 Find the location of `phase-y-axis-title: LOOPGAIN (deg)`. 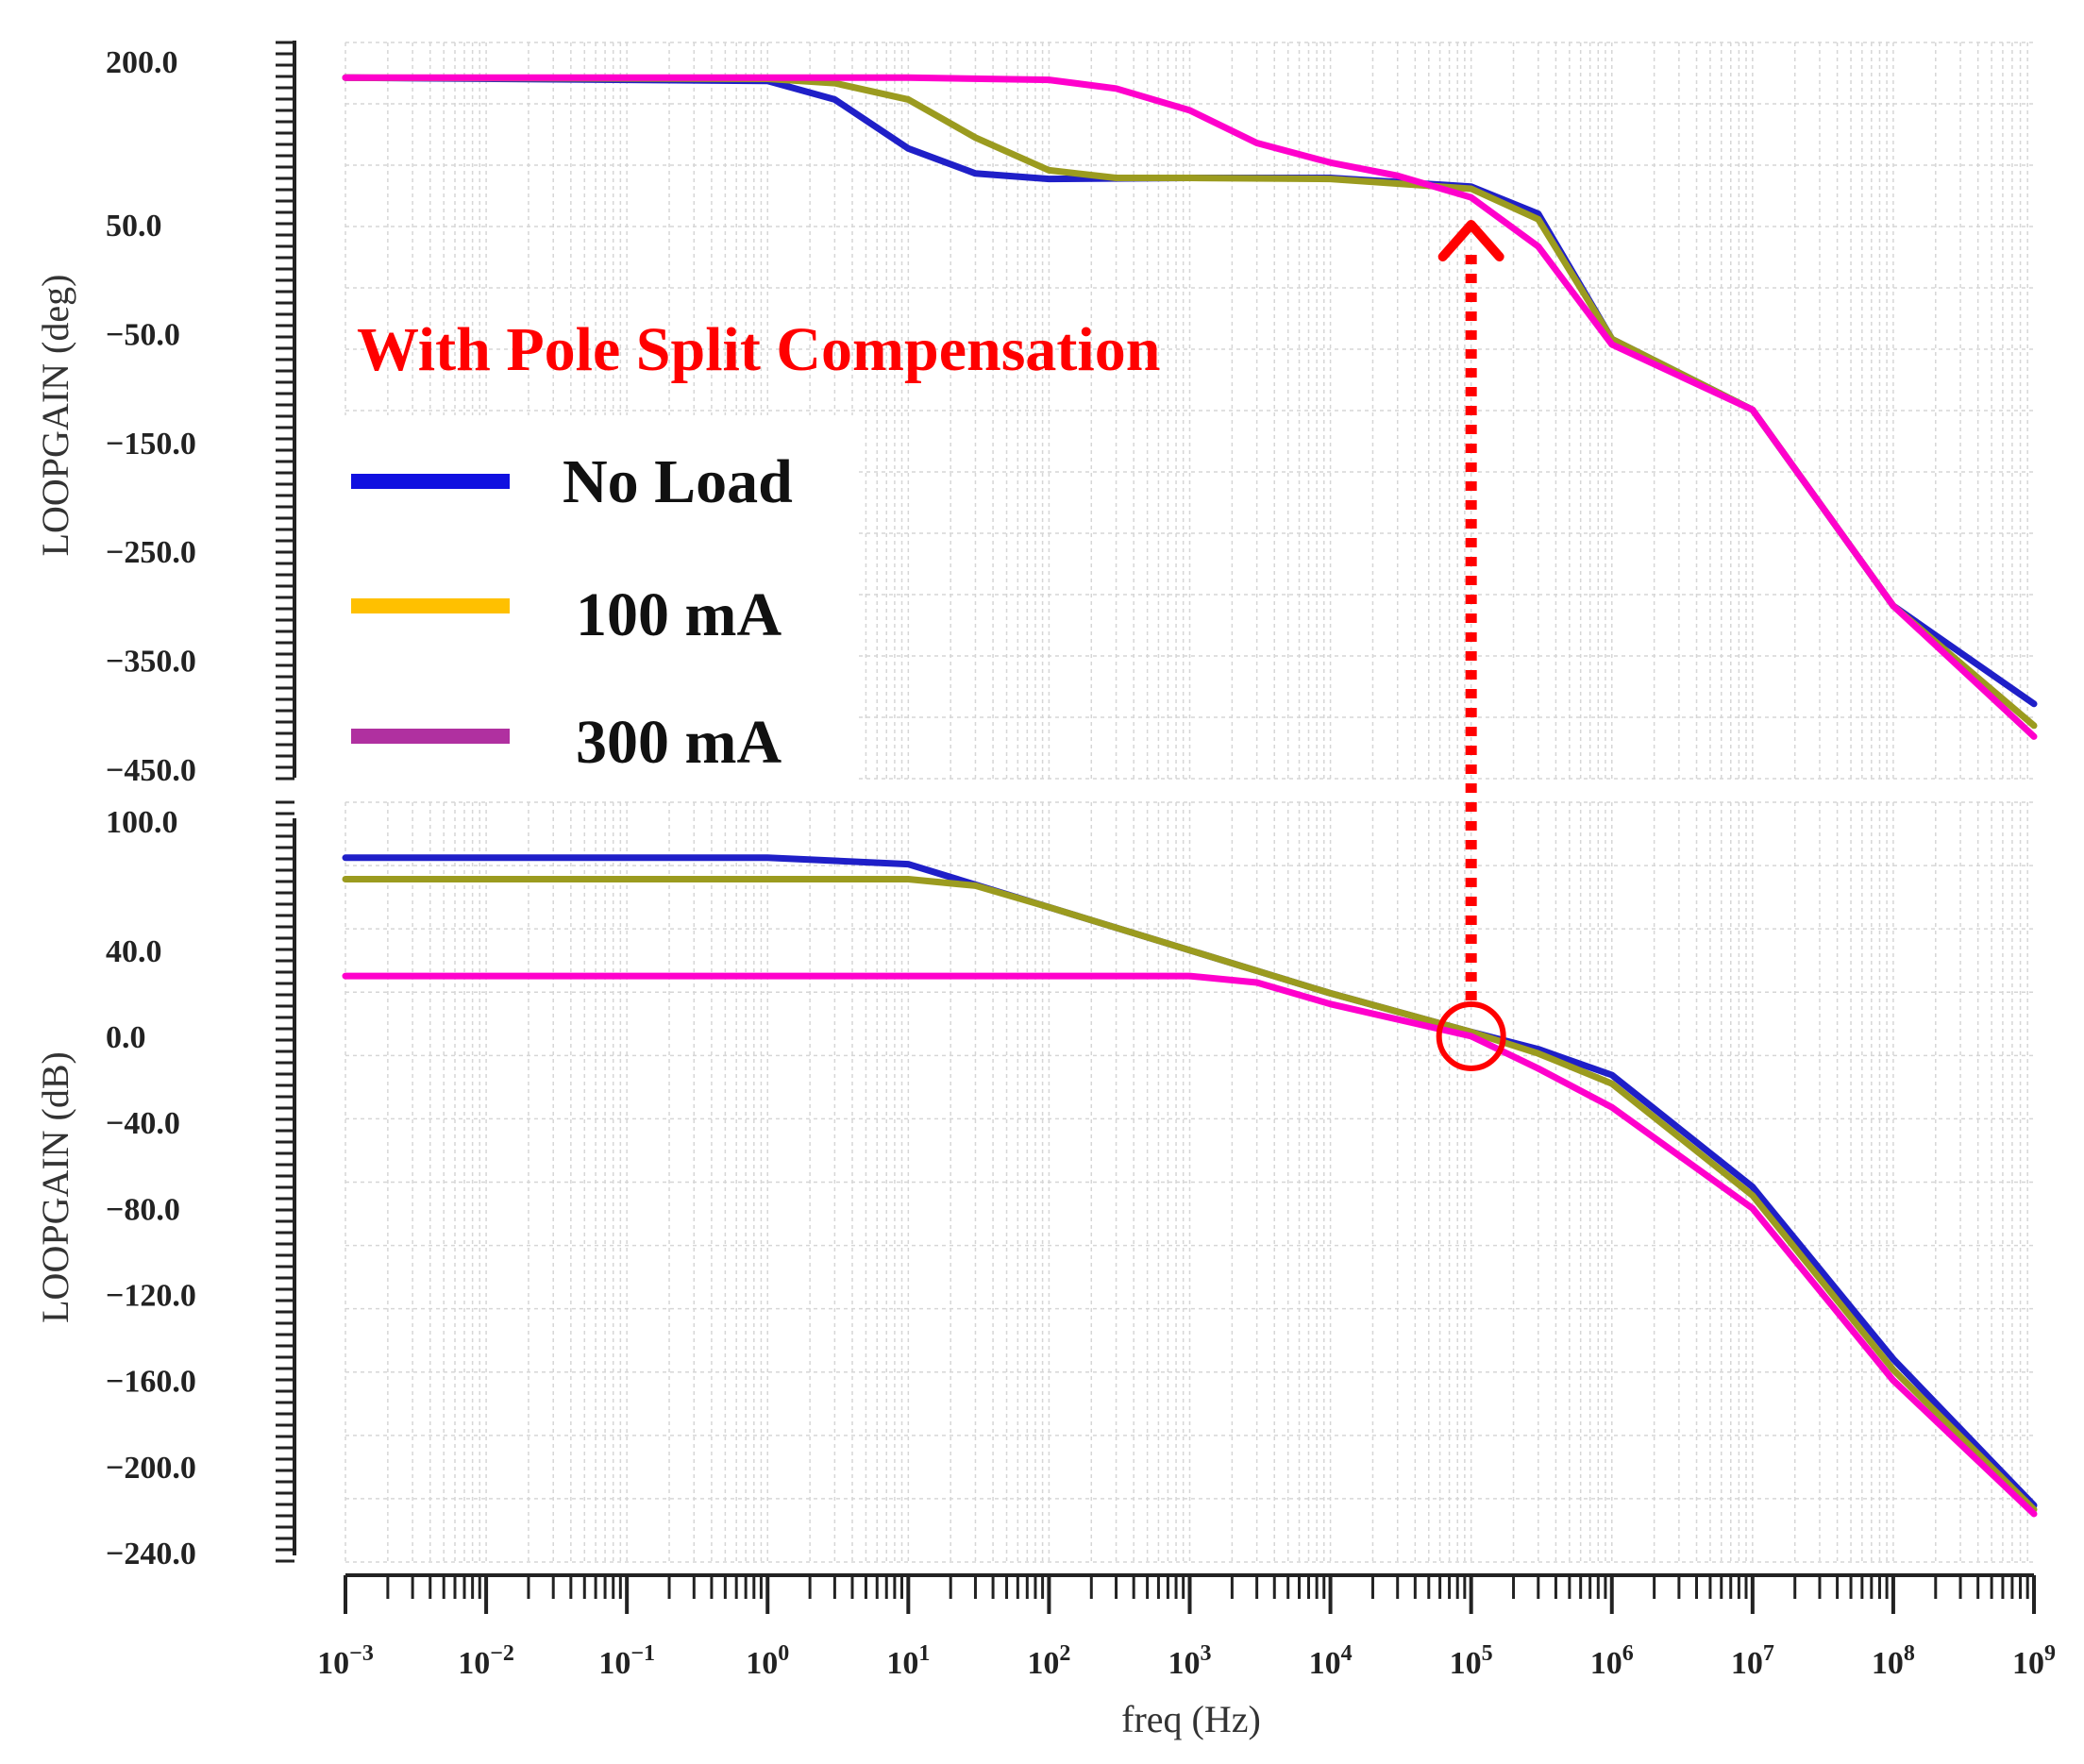

phase-y-axis-title: LOOPGAIN (deg) is located at coordinates (55, 416).